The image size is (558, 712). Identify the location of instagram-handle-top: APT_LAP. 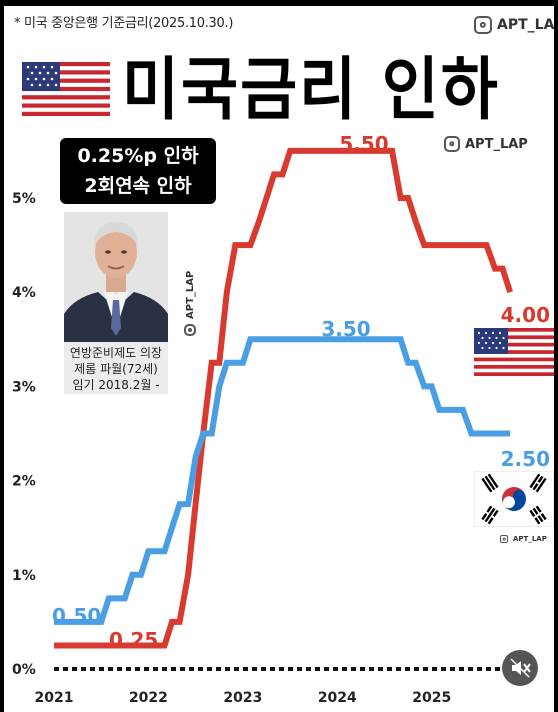
(514, 25).